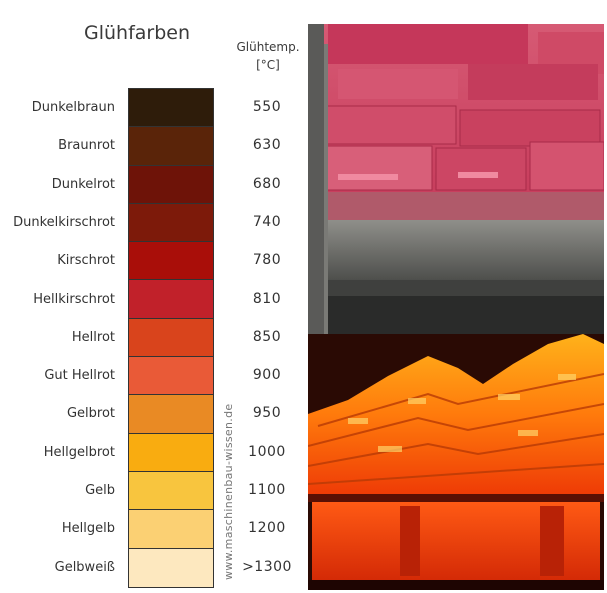 The height and width of the screenshot is (593, 607). What do you see at coordinates (79, 376) in the screenshot?
I see `color-name-label: Gut Hellrot` at bounding box center [79, 376].